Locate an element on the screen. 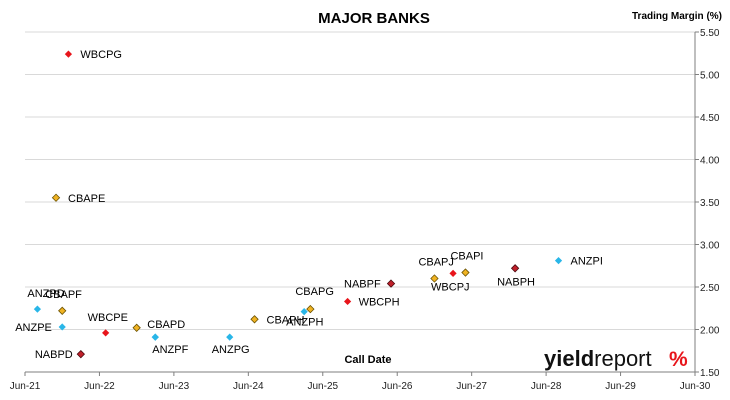 The image size is (730, 400). yieldreport-logo: yieldreport % is located at coordinates (616, 358).